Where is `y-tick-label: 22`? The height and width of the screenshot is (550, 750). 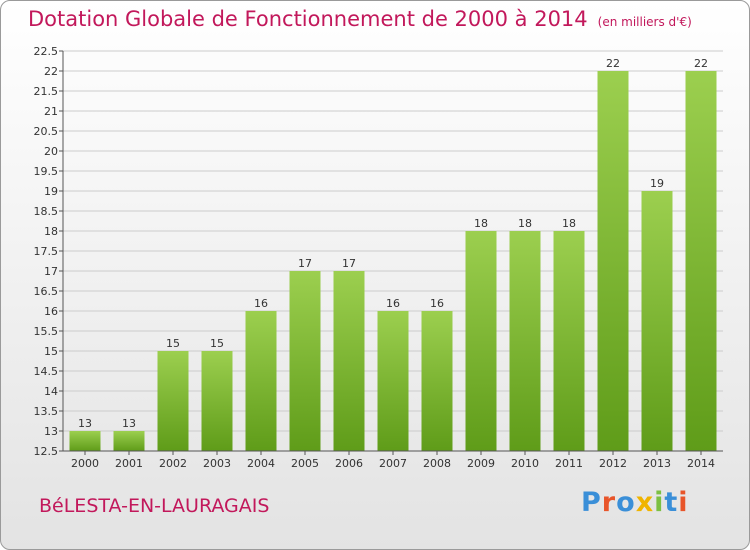 y-tick-label: 22 is located at coordinates (51, 71).